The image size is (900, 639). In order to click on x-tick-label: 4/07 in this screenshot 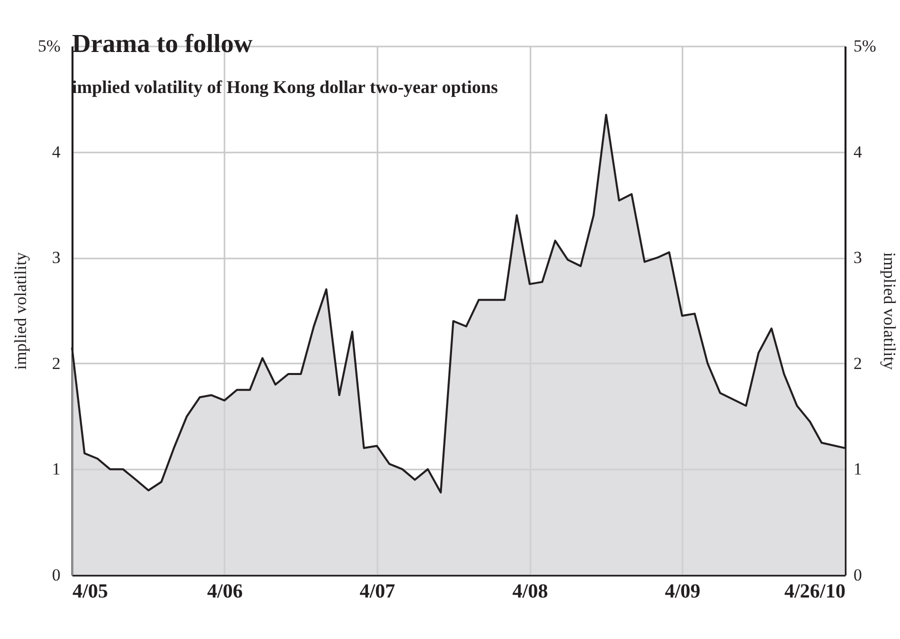, I will do `click(378, 591)`.